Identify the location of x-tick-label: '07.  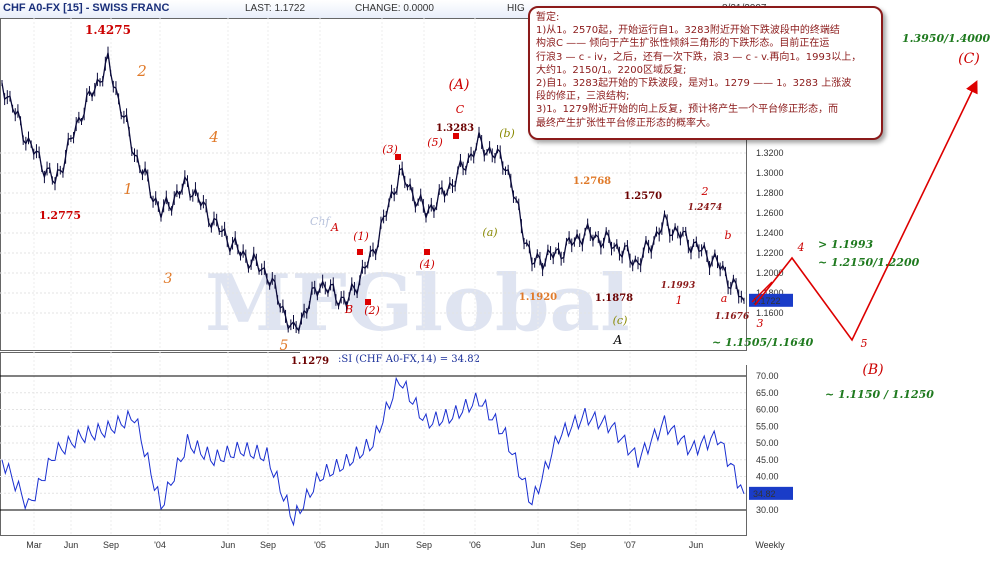
(630, 545).